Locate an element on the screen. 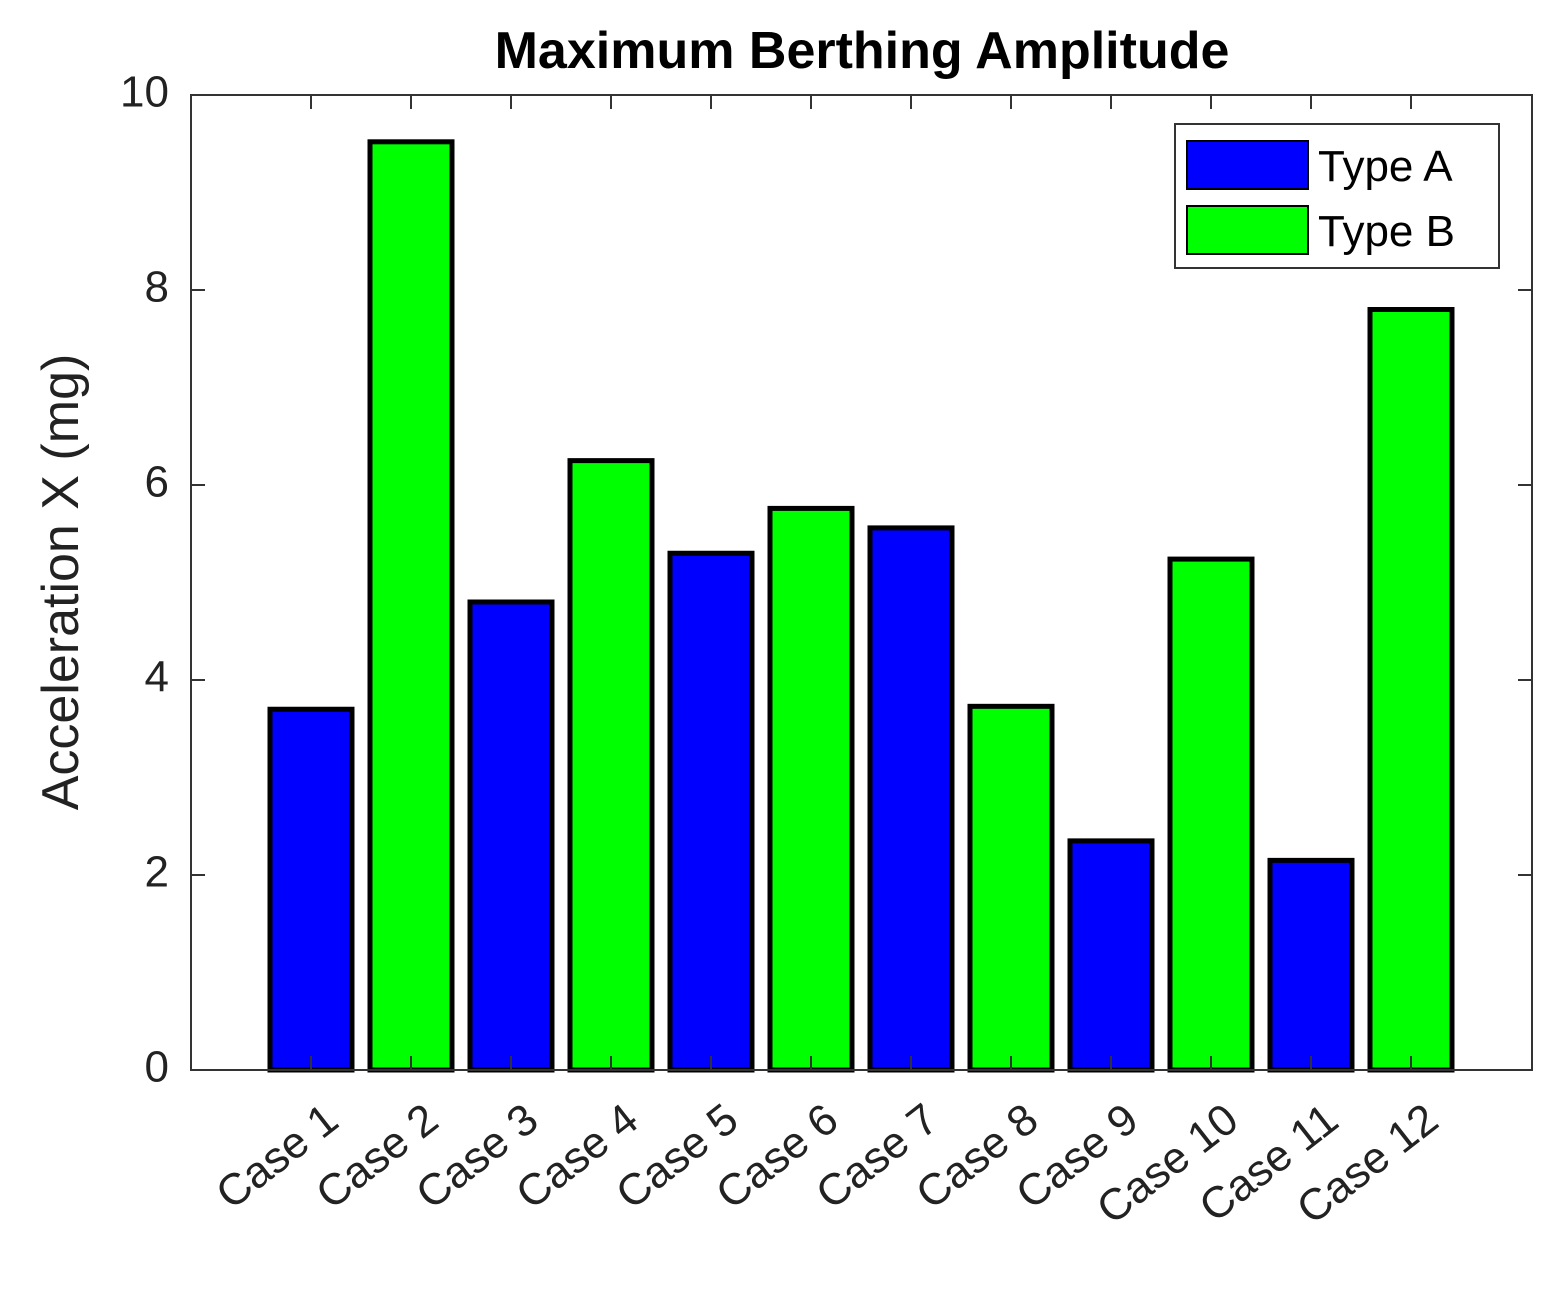  y-tick-label: 0 is located at coordinates (157, 1067).